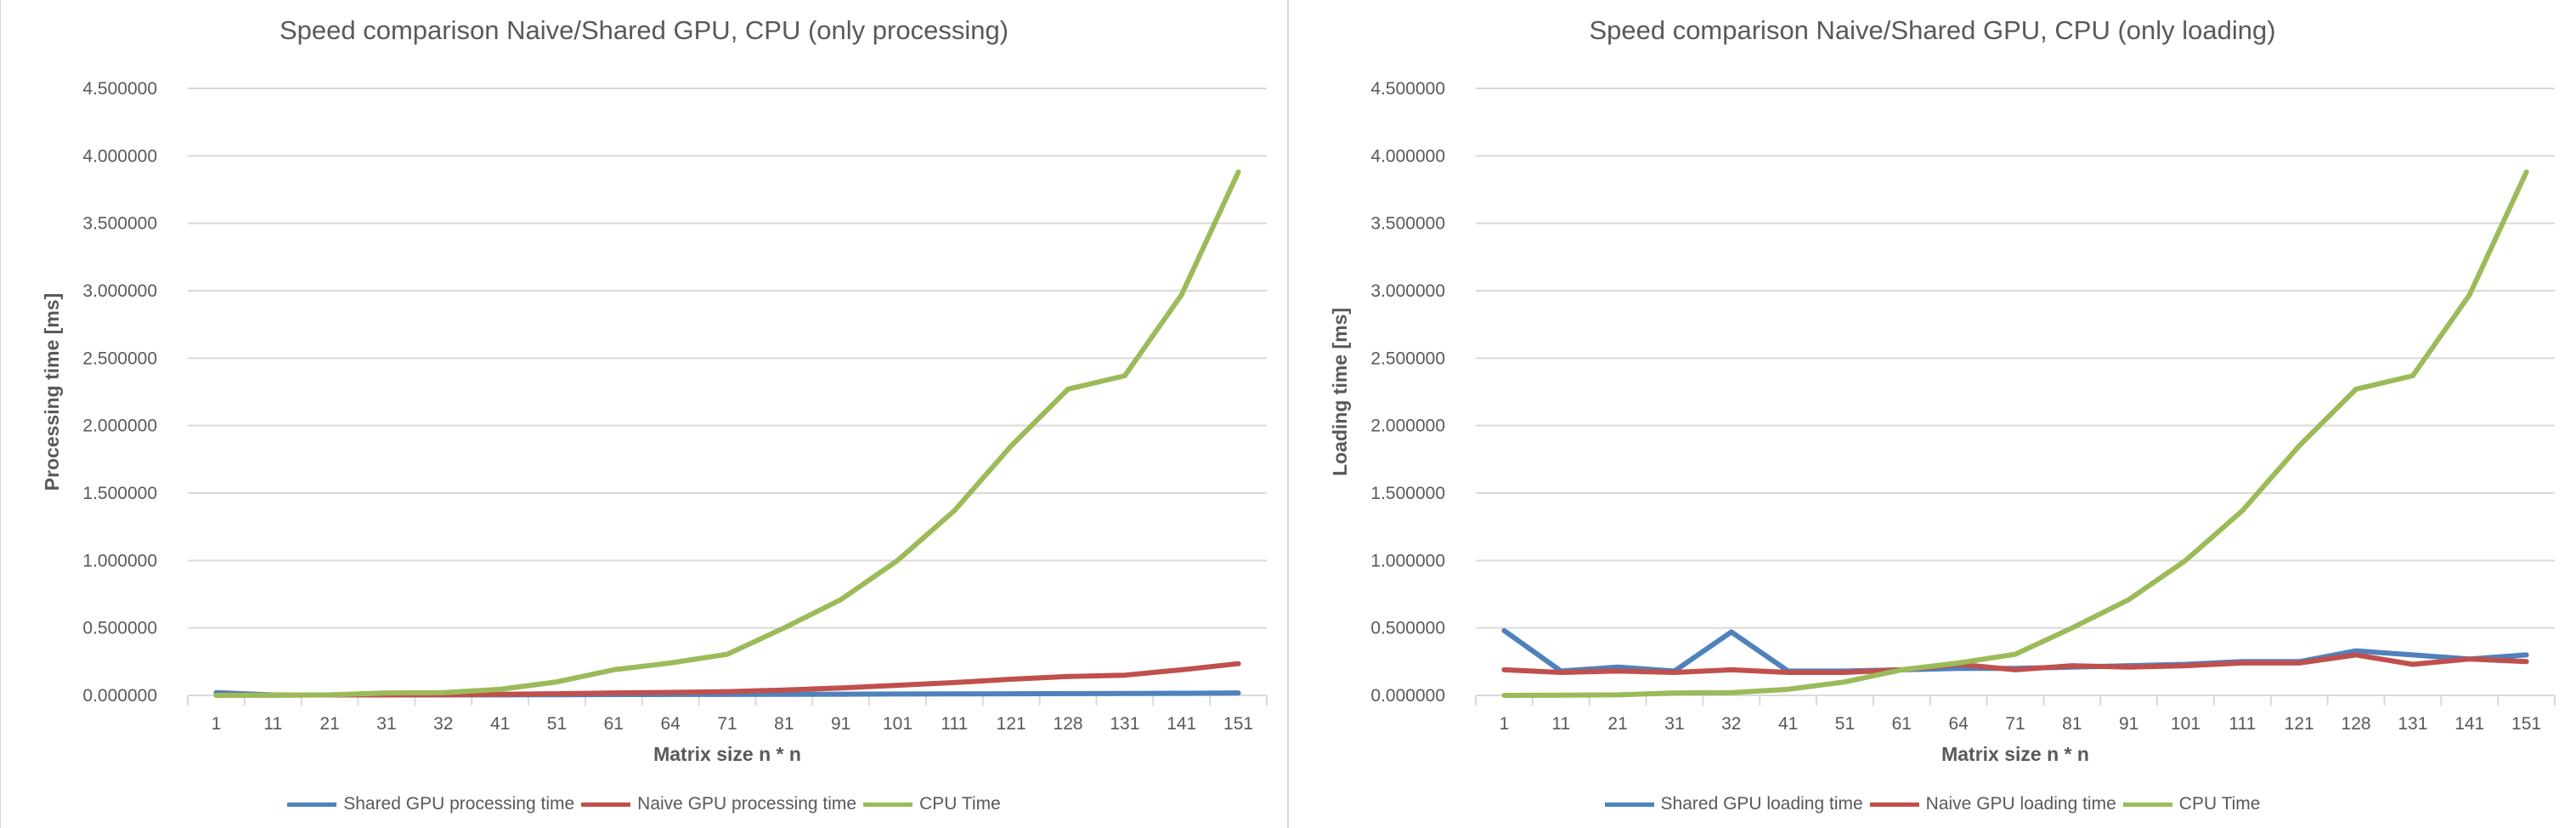  I want to click on legend-label: Shared GPU loading time, so click(1762, 804).